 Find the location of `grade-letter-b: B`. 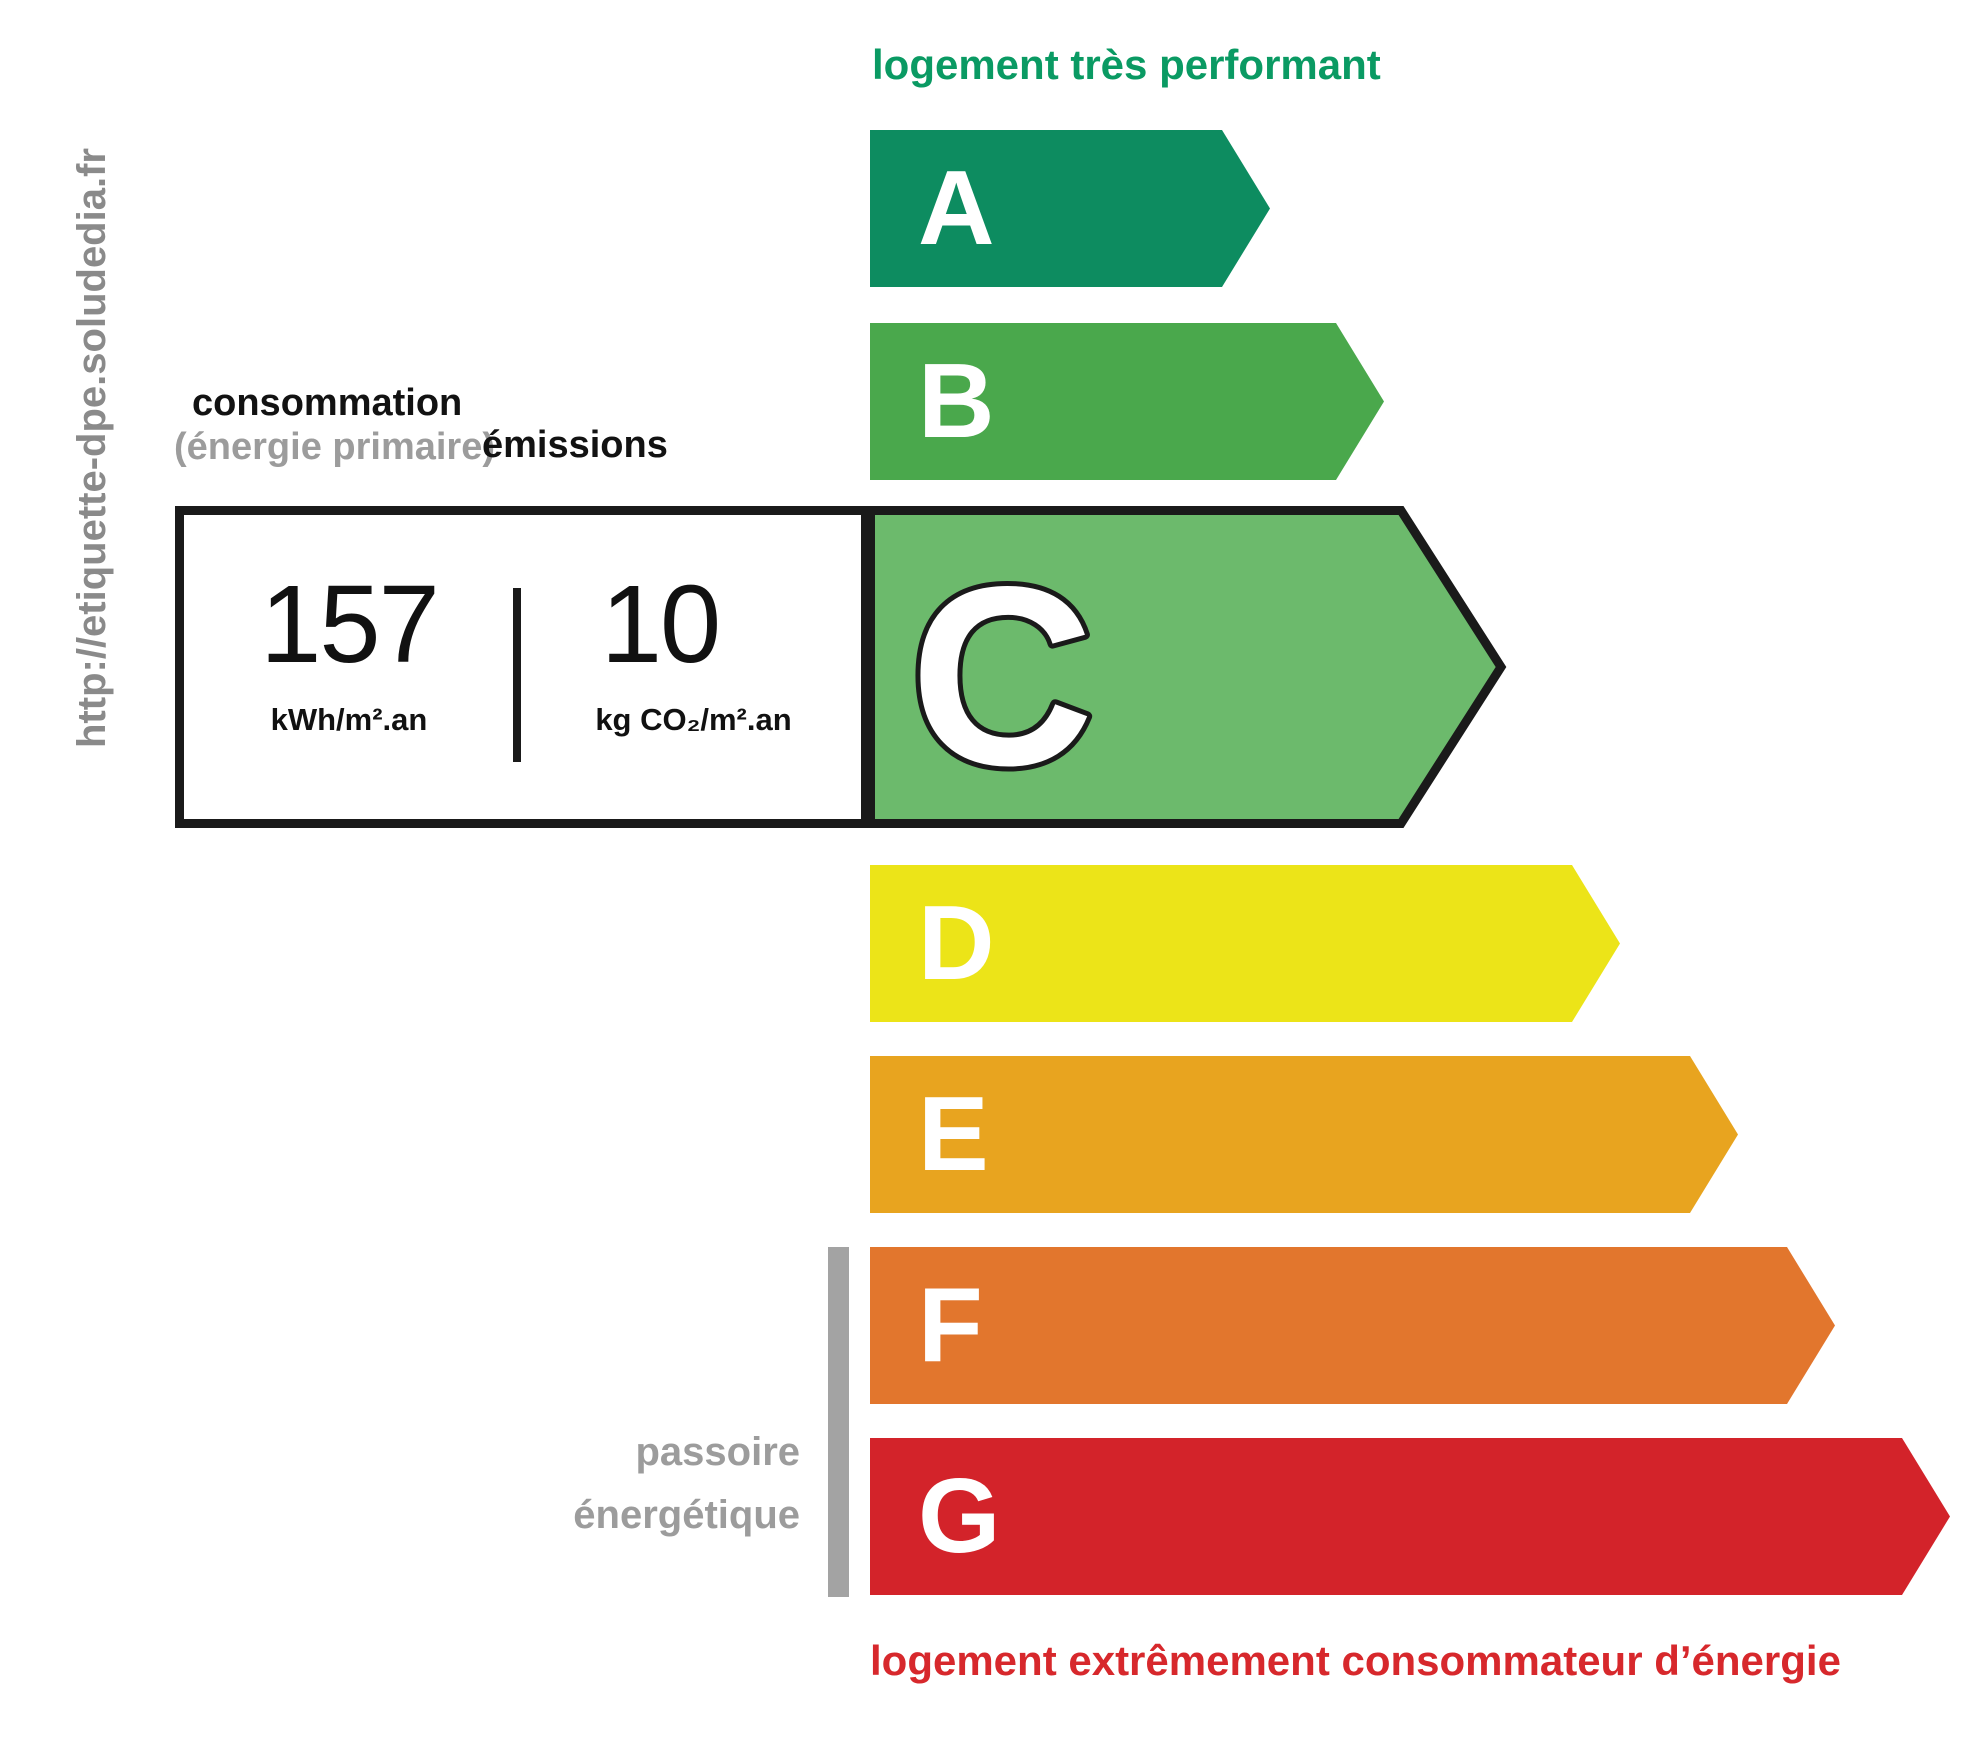

grade-letter-b: B is located at coordinates (956, 401).